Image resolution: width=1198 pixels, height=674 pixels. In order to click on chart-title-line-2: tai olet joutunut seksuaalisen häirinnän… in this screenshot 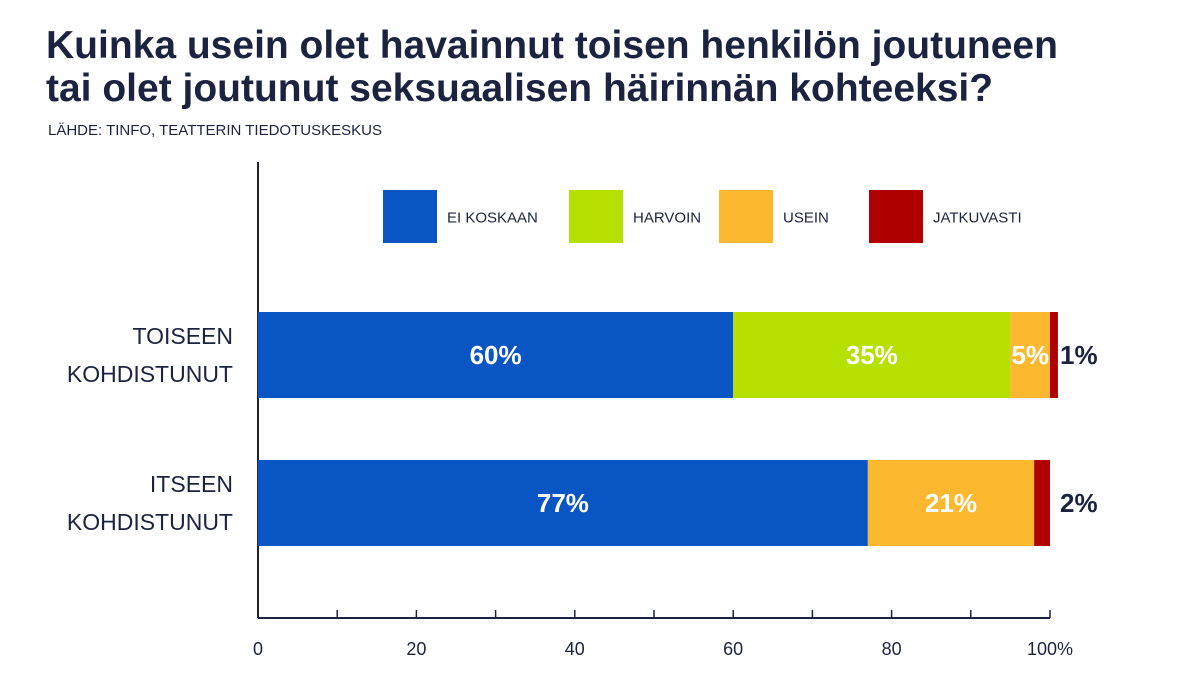, I will do `click(520, 88)`.